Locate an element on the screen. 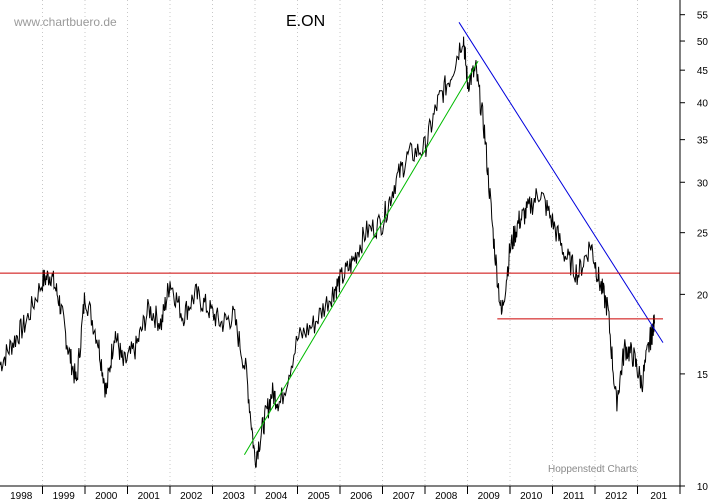 This screenshot has width=723, height=502. y-tick-label: 45 is located at coordinates (703, 71).